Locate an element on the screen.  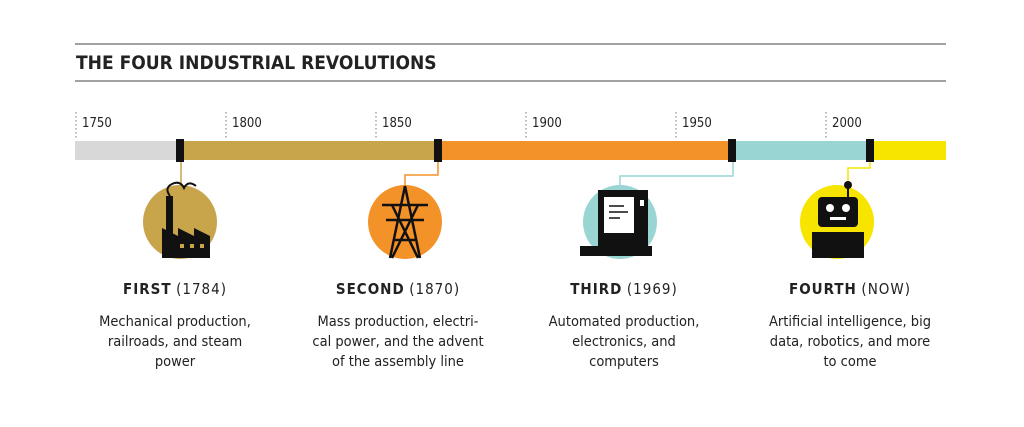
revolution-description: computers is located at coordinates (624, 362).